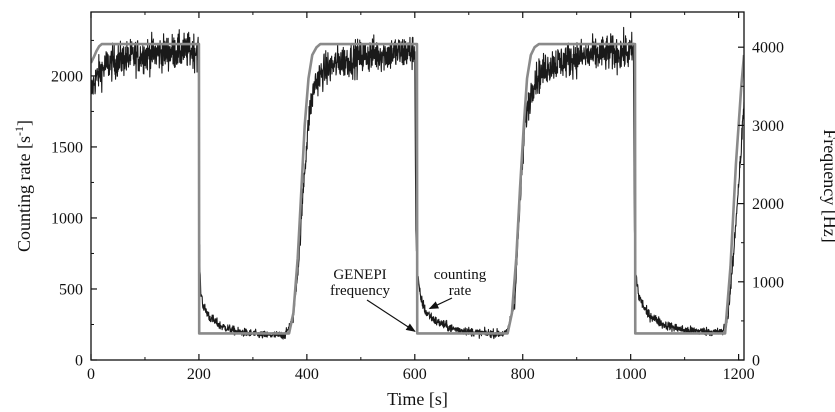 This screenshot has width=835, height=412. I want to click on y-axis-right-title: Frequency [Hz], so click(827, 185).